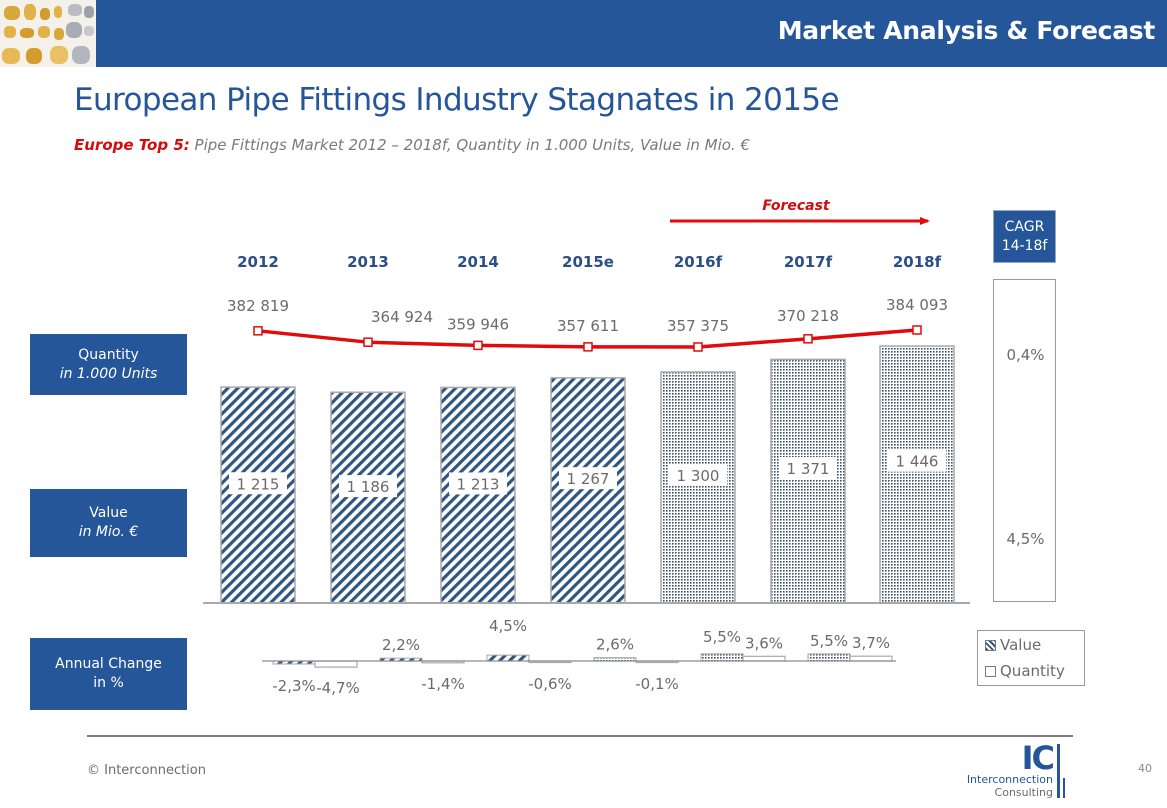 The image size is (1167, 808). What do you see at coordinates (990, 671) in the screenshot?
I see `empty-swatch-icon` at bounding box center [990, 671].